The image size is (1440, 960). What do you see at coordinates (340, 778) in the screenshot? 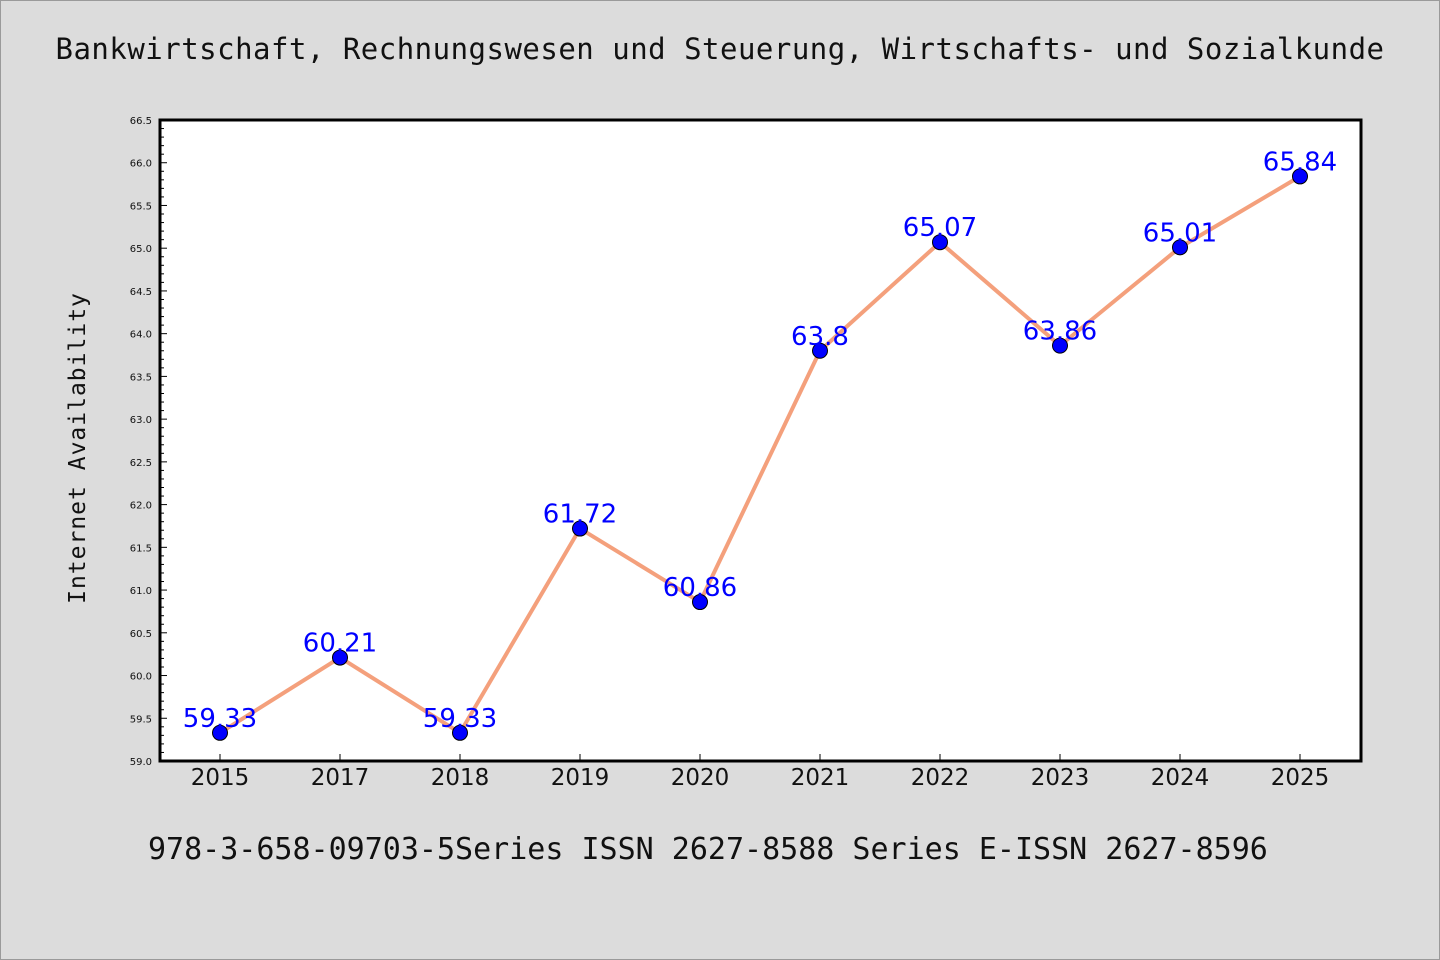
I see `x-tick-label: 2017` at bounding box center [340, 778].